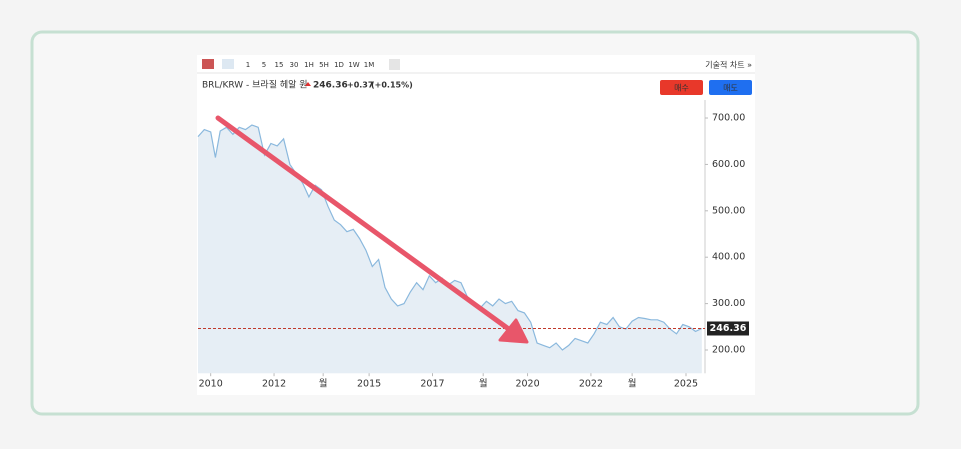  What do you see at coordinates (228, 64) in the screenshot?
I see `line-icon` at bounding box center [228, 64].